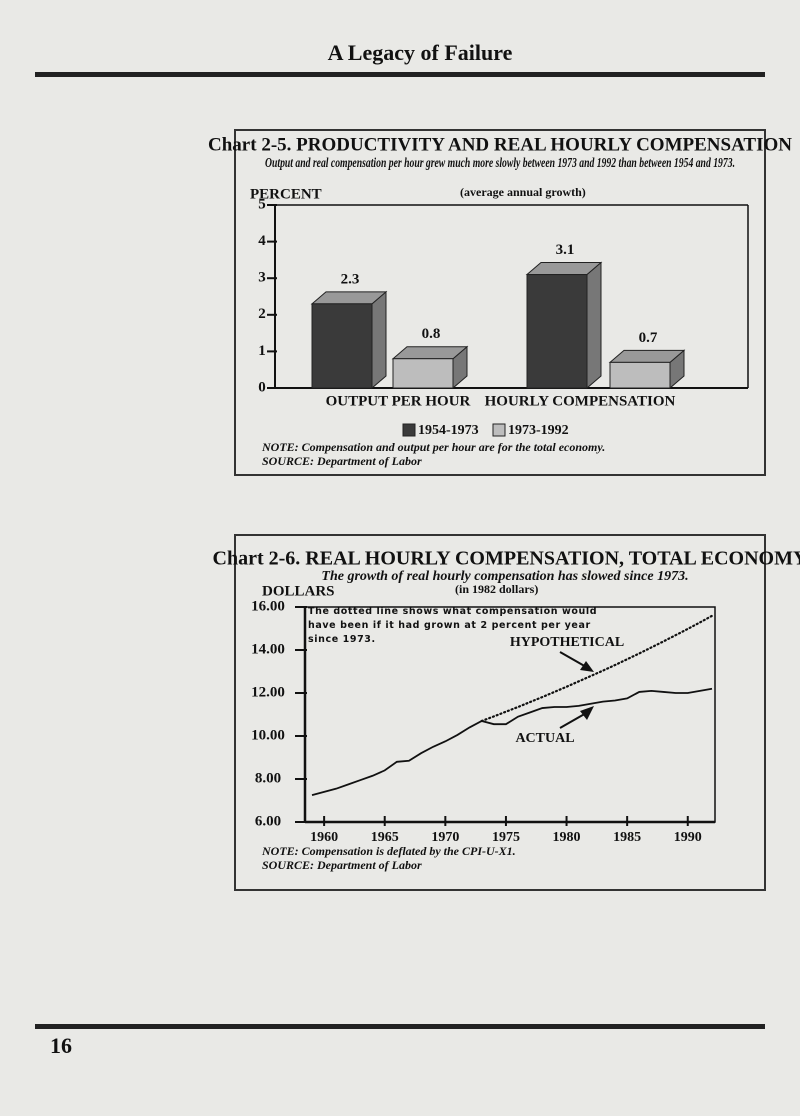 Image resolution: width=800 pixels, height=1116 pixels. Describe the element at coordinates (544, 738) in the screenshot. I see `series-label: ACTUAL` at that location.